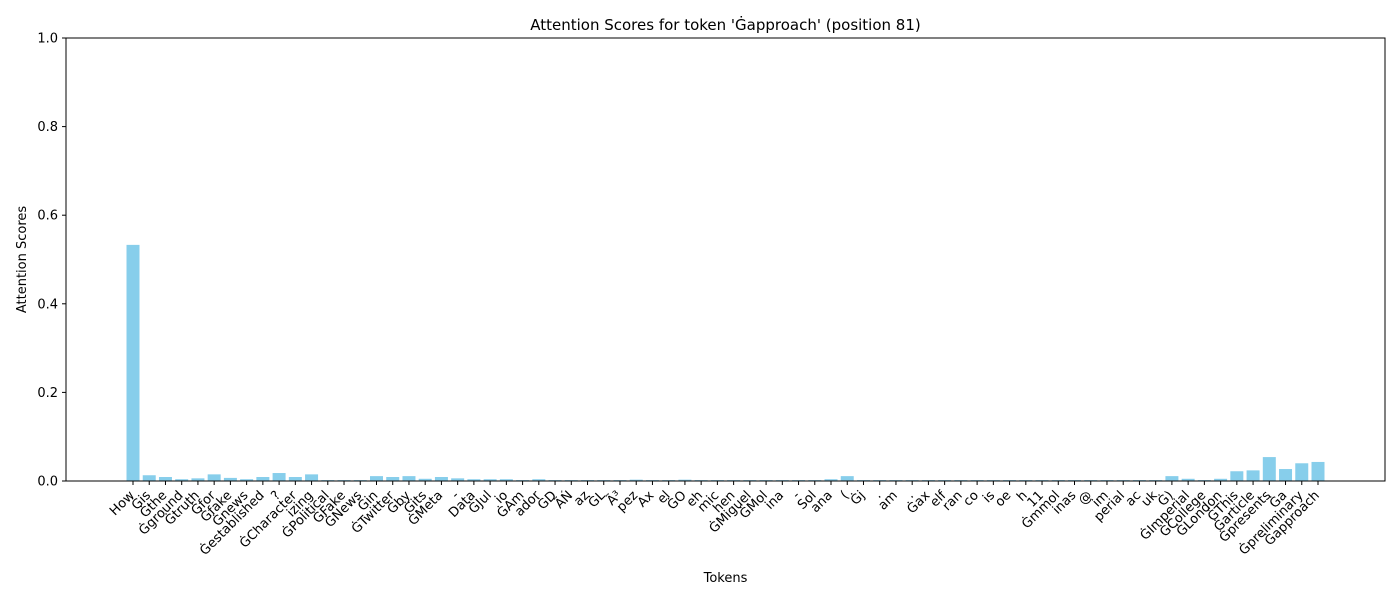 The width and height of the screenshot is (1400, 600). What do you see at coordinates (51, 261) in the screenshot?
I see `y-axis-ticks: 0.0 0.2 0.4 0.6 0.8 1.0` at bounding box center [51, 261].